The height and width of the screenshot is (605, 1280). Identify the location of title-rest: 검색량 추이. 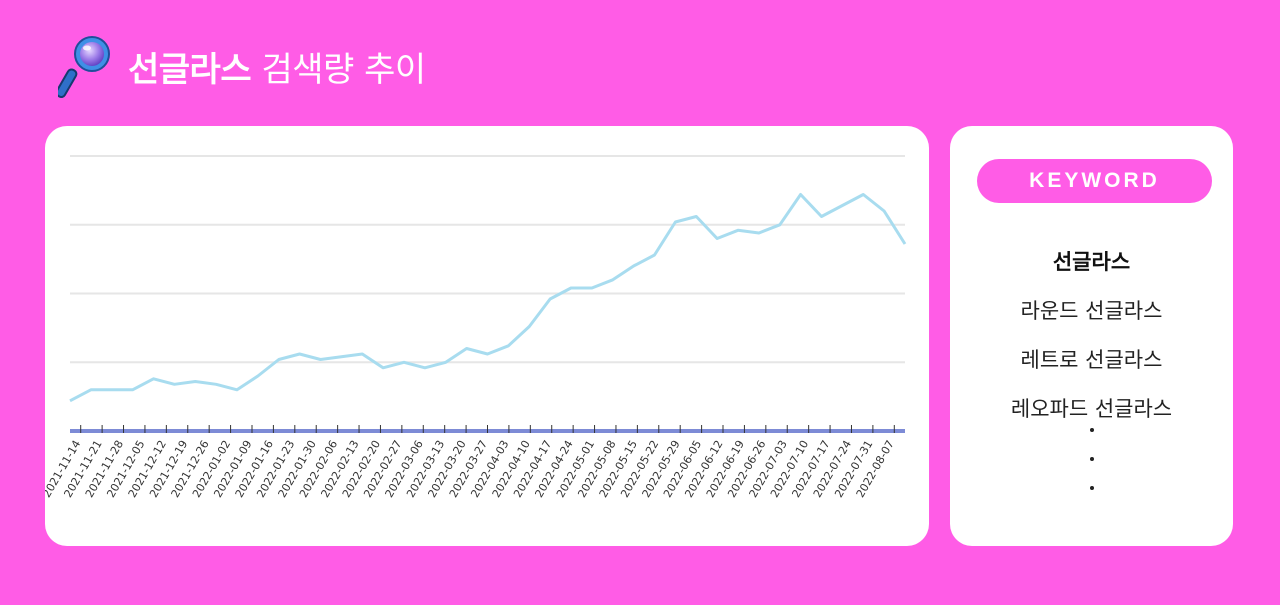
(343, 69).